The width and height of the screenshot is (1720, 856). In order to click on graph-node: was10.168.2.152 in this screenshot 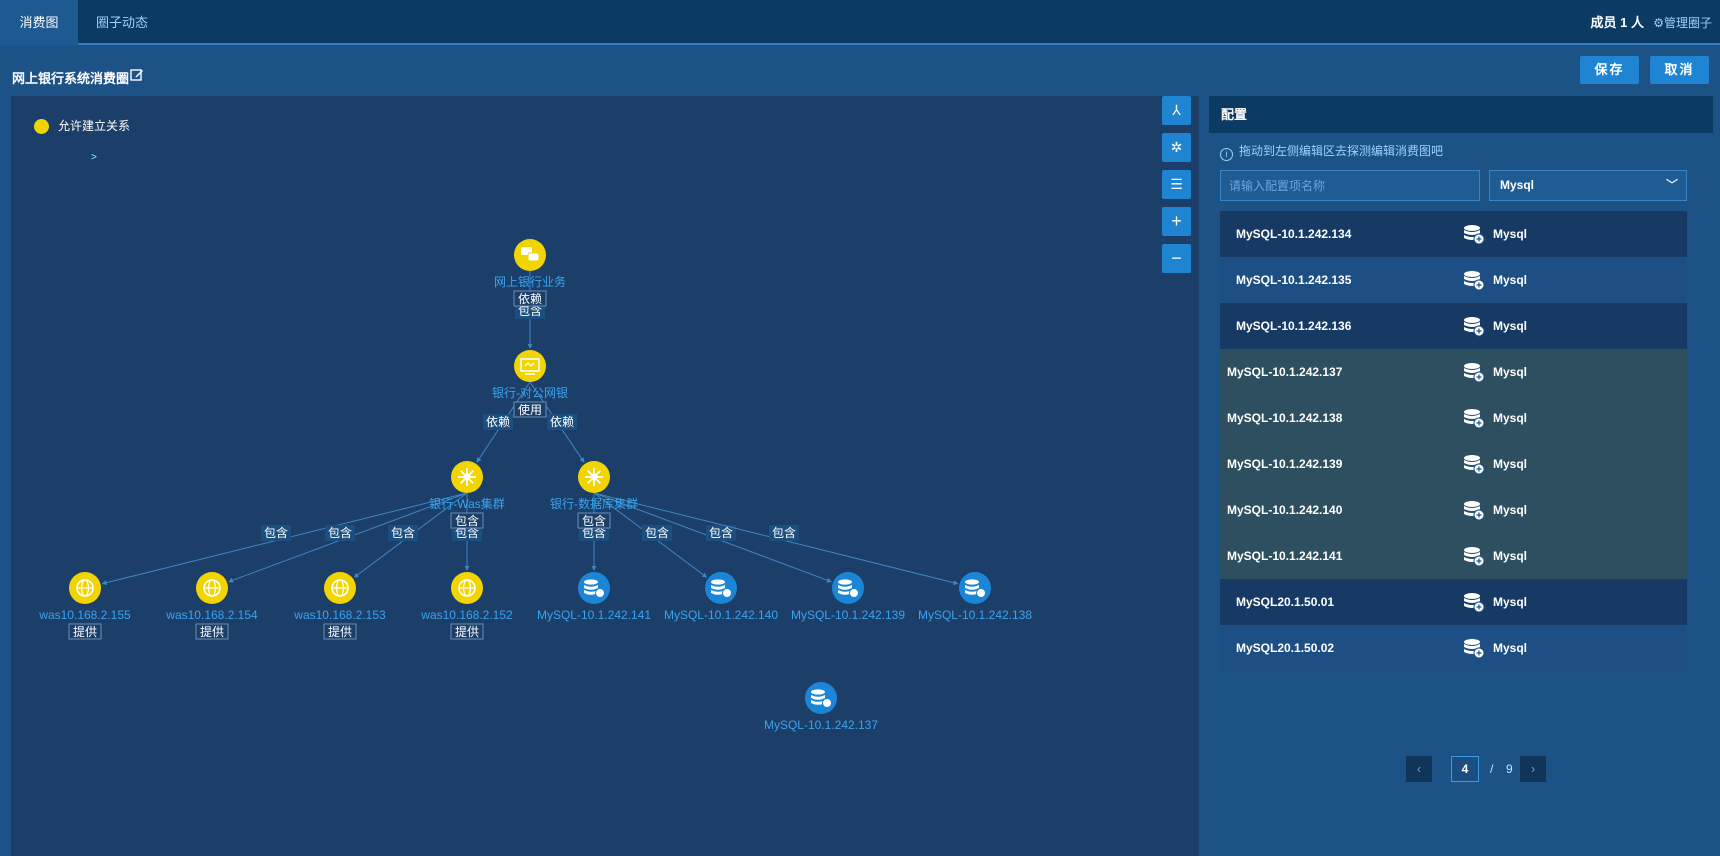, I will do `click(466, 597)`.